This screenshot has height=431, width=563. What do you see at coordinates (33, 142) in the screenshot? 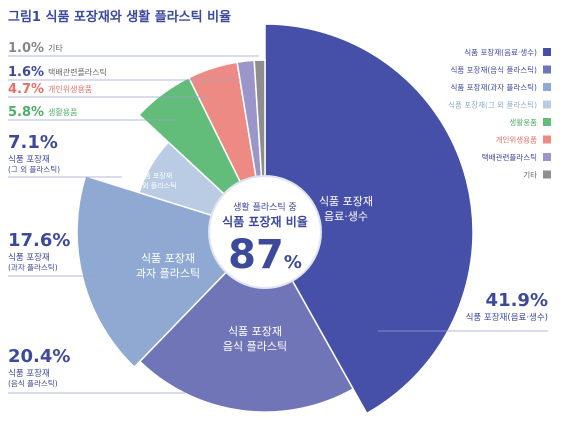
I see `callout-value-other_pack: 7.1%` at bounding box center [33, 142].